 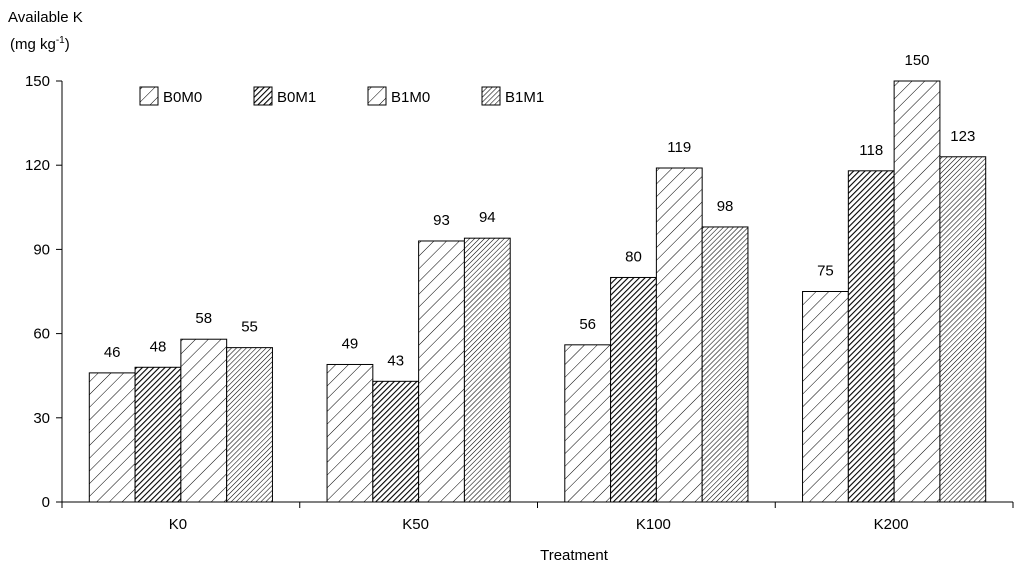 What do you see at coordinates (37, 165) in the screenshot?
I see `y-tick-label: 120` at bounding box center [37, 165].